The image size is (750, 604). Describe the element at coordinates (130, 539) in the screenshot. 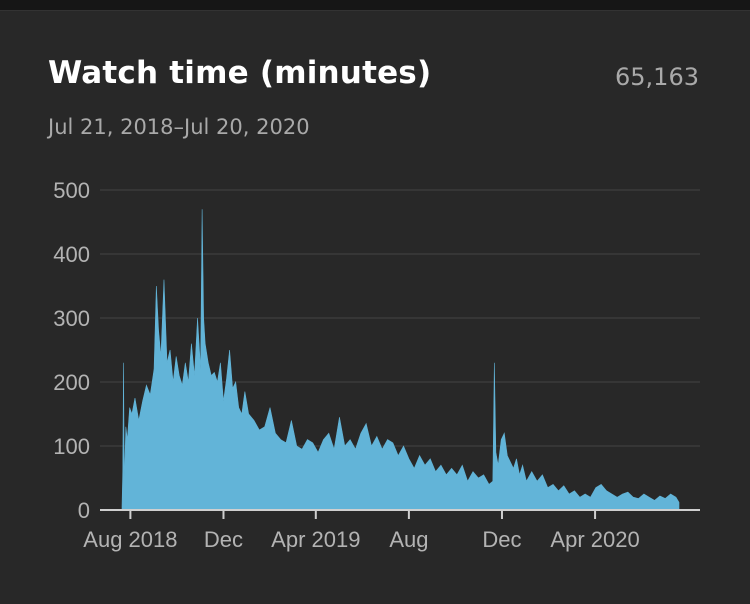

I see `x-tick-label: Aug 2018` at that location.